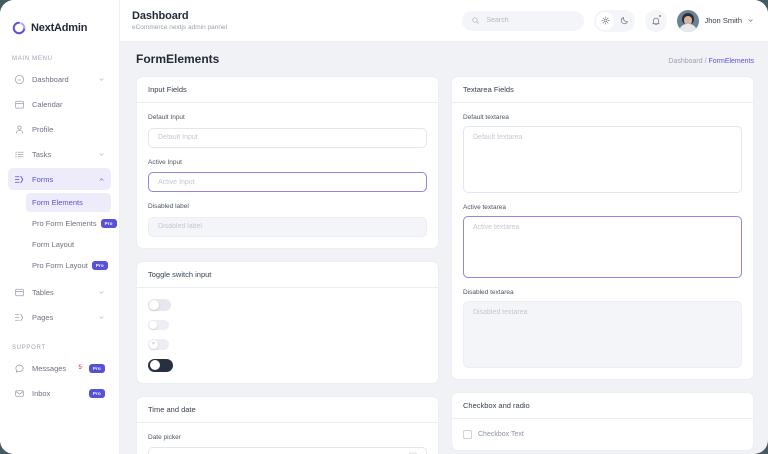 This screenshot has width=768, height=454. Describe the element at coordinates (19, 129) in the screenshot. I see `user-icon` at that location.